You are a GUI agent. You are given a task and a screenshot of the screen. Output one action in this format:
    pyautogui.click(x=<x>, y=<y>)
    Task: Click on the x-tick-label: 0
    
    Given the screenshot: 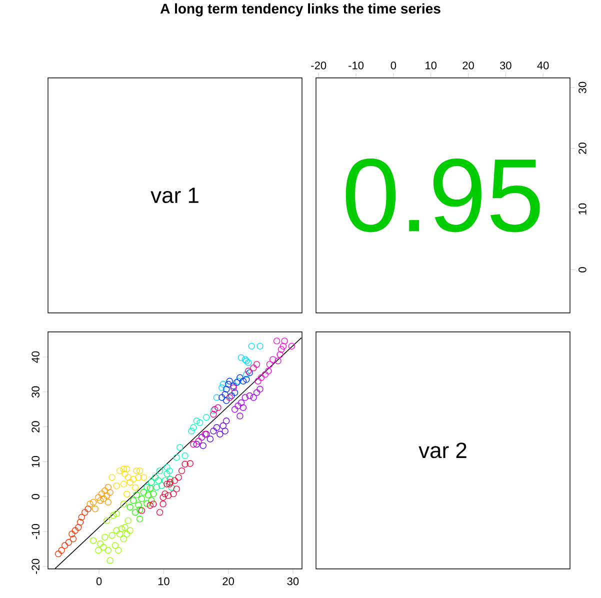 What is the action you would take?
    pyautogui.click(x=393, y=66)
    